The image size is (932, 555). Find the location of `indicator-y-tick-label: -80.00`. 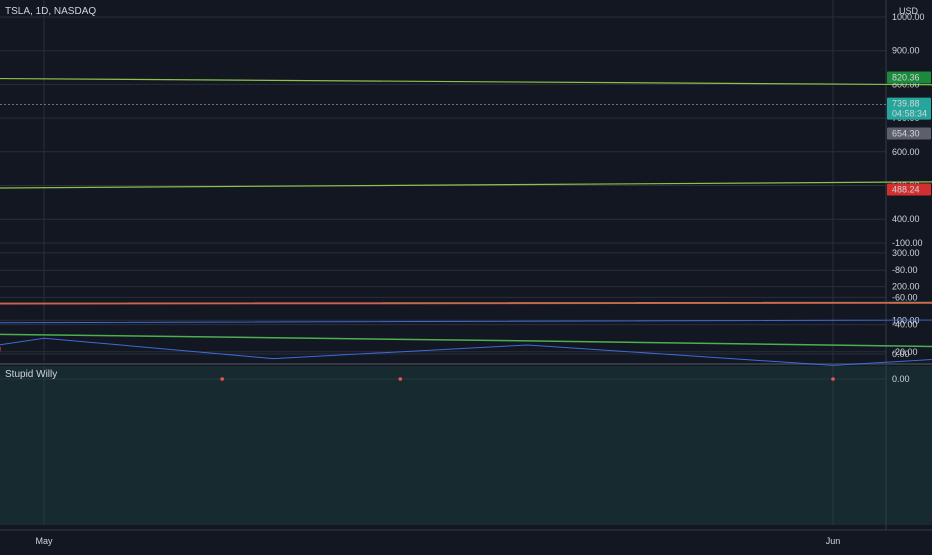

indicator-y-tick-label: -80.00 is located at coordinates (905, 270).